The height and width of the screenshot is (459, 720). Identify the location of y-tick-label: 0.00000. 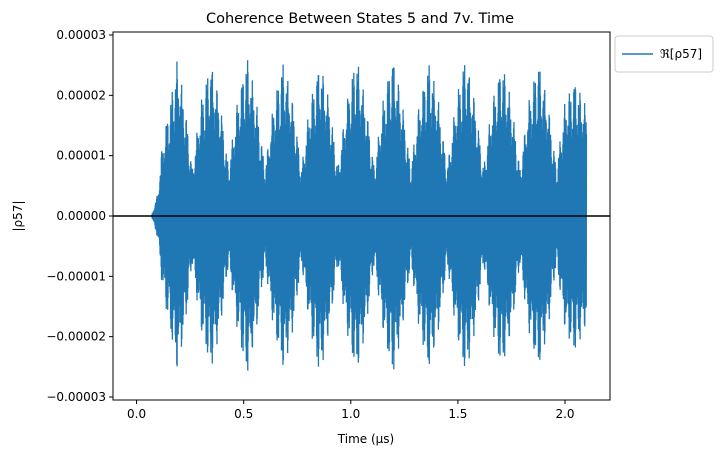
(81, 216).